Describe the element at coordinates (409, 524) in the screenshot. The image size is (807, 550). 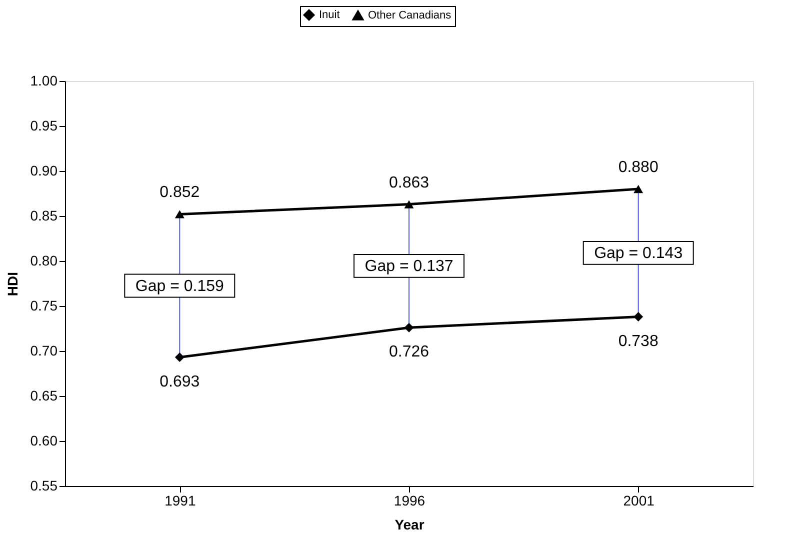
I see `x-axis-title: Year` at that location.